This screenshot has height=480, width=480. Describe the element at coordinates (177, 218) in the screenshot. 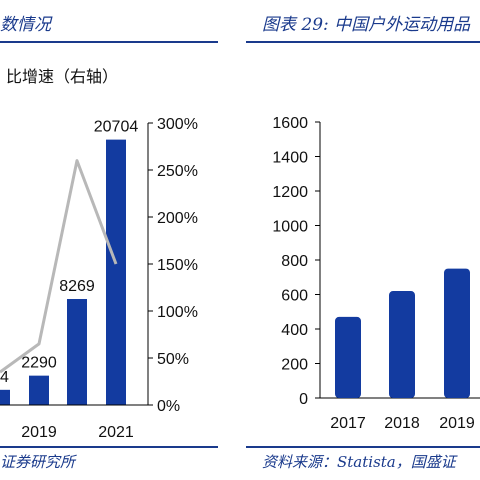

I see `left-y2-tick-label: 200%` at that location.